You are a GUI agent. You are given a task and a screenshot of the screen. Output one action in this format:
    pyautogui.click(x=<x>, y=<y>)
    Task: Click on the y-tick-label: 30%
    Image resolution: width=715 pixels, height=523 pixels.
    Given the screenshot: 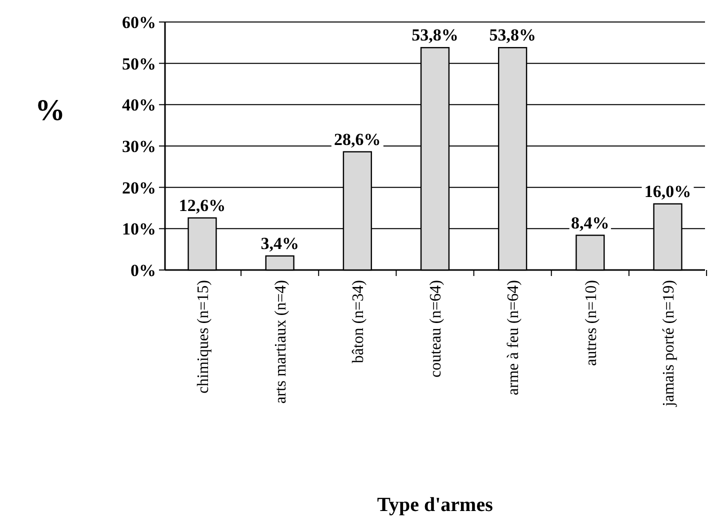 What is the action you would take?
    pyautogui.click(x=139, y=146)
    